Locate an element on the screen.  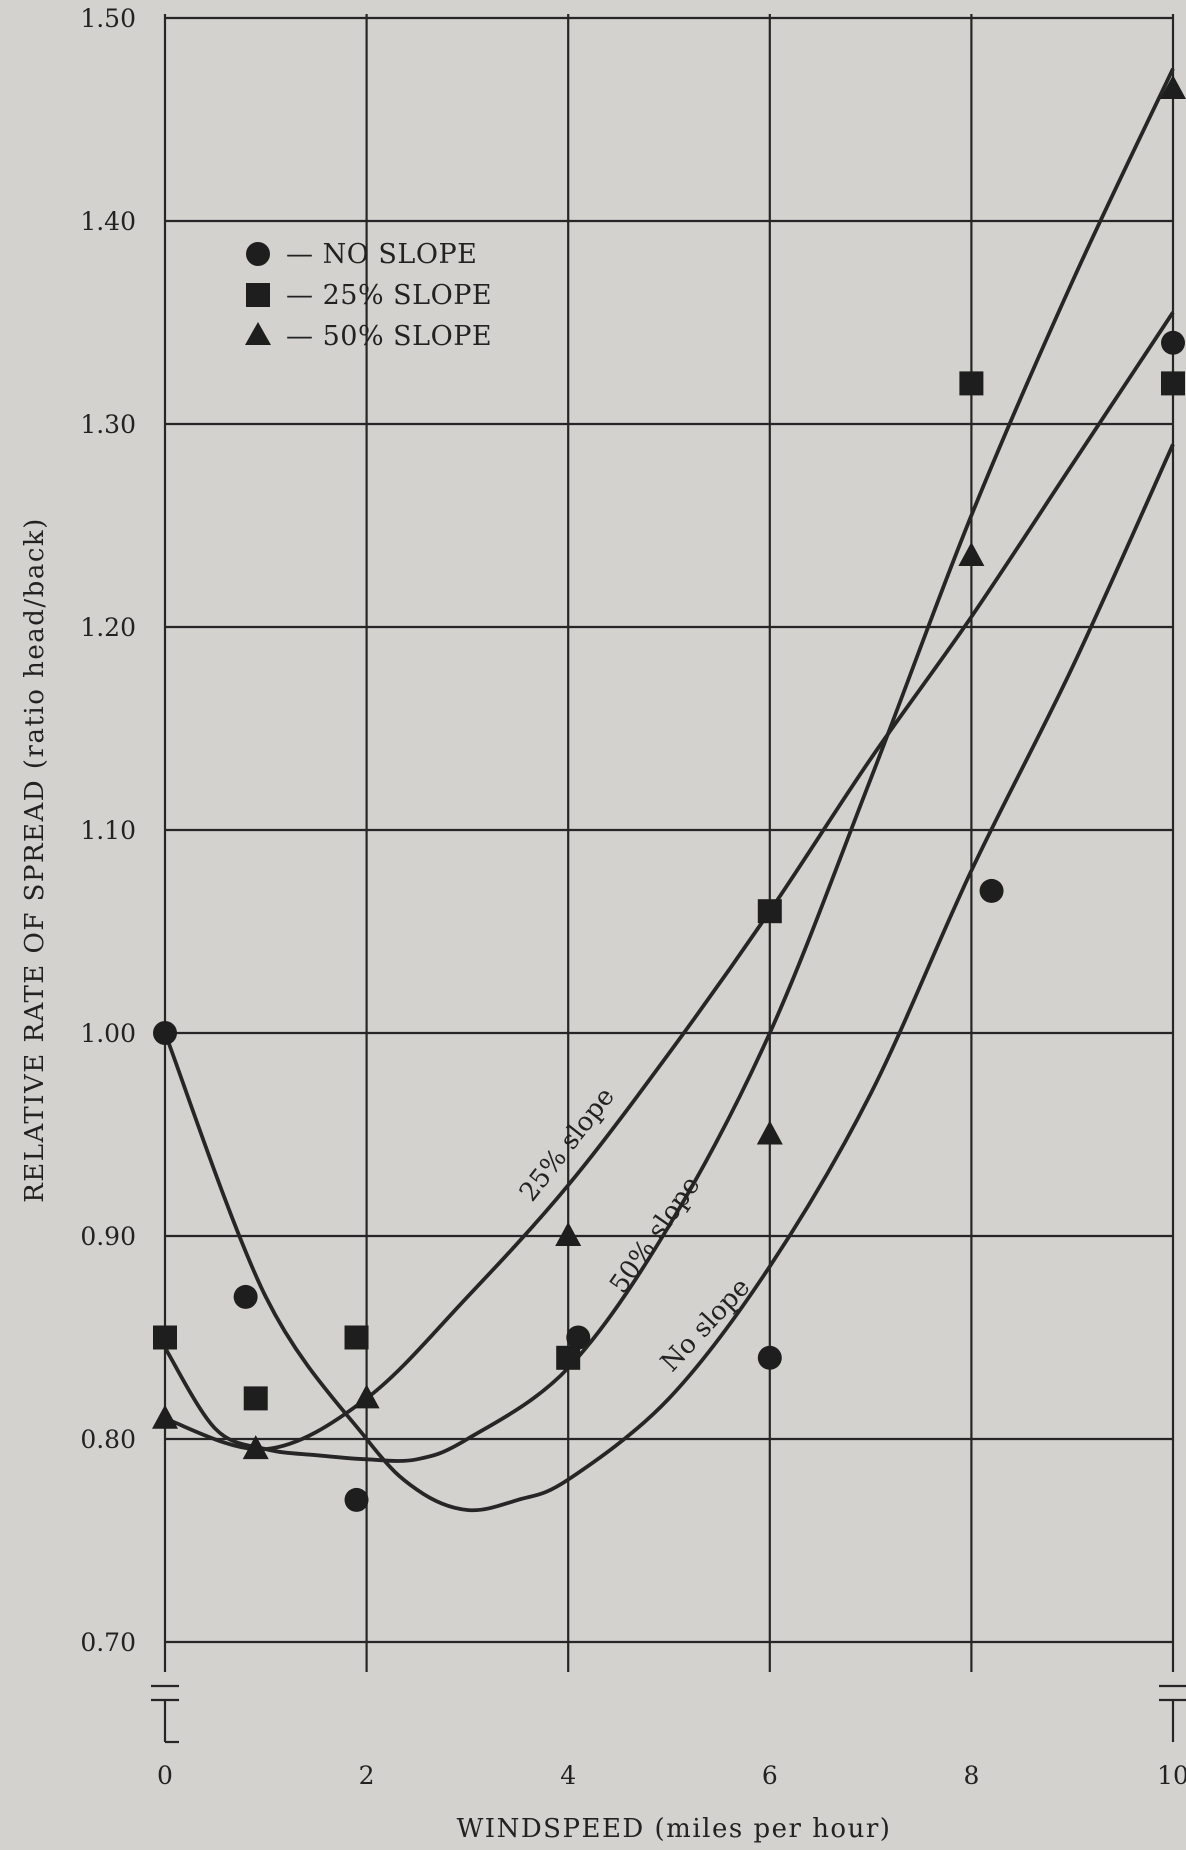
legend-label-25-slope: — 25% SLOPE is located at coordinates (389, 295).